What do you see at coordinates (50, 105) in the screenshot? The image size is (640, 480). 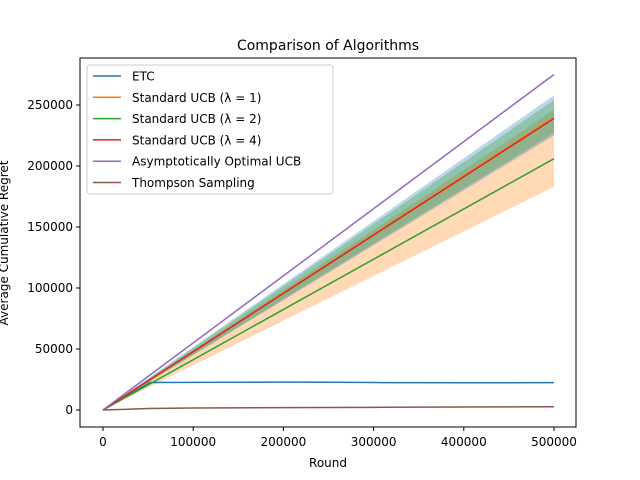 I see `y-tick-label: 250000` at bounding box center [50, 105].